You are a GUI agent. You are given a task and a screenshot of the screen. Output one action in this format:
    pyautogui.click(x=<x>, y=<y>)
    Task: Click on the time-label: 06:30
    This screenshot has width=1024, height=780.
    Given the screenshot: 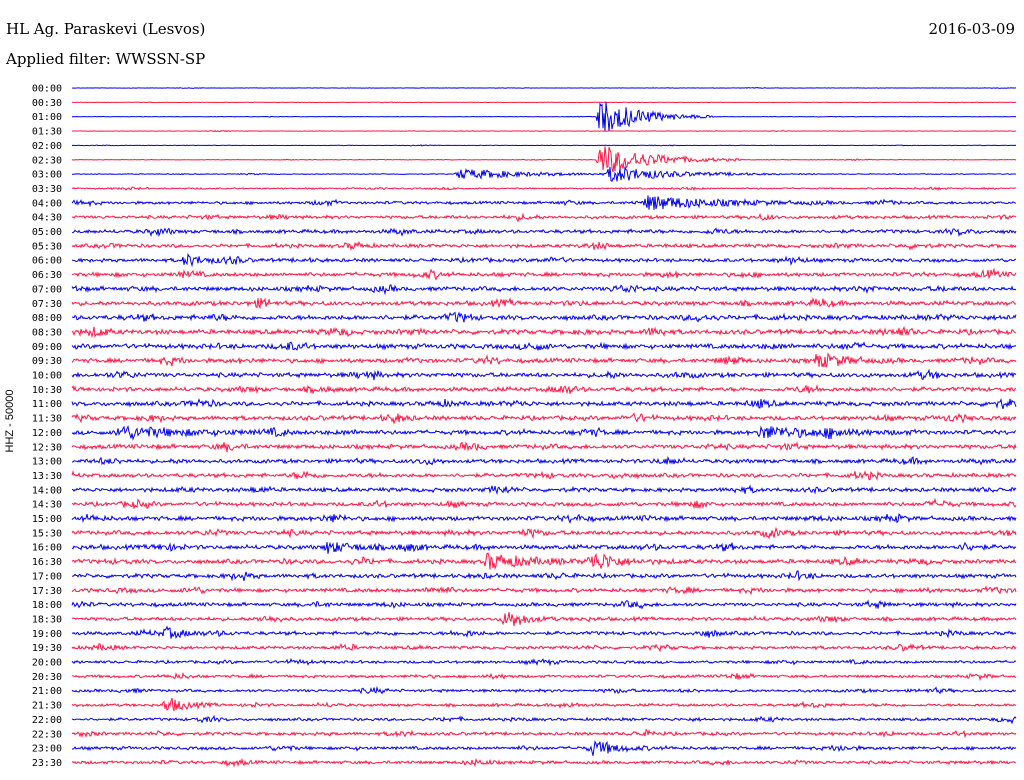 What is the action you would take?
    pyautogui.click(x=47, y=275)
    